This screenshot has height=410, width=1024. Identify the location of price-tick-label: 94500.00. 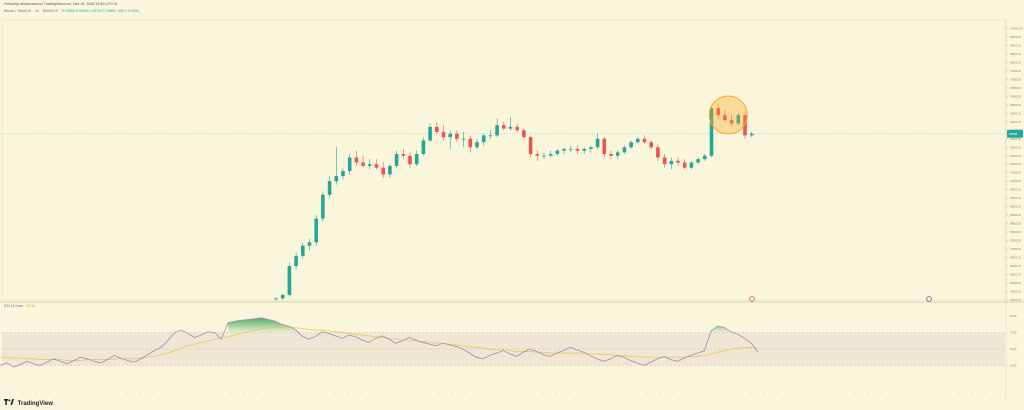
(1015, 122).